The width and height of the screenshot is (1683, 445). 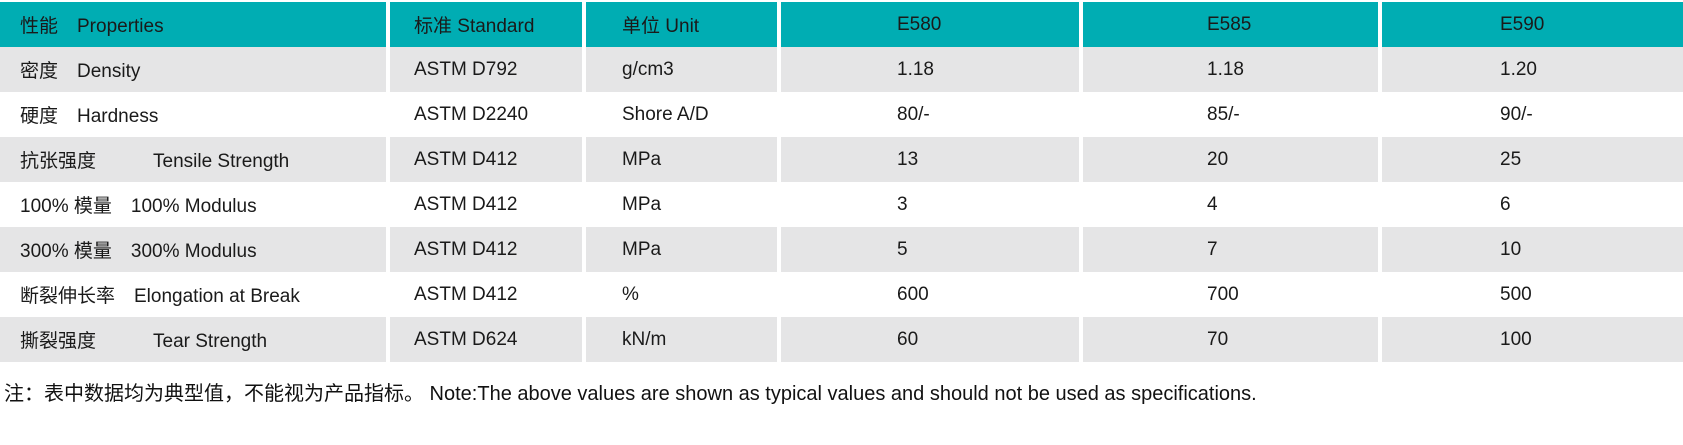 What do you see at coordinates (1232, 159) in the screenshot?
I see `value-cell-e585: 20` at bounding box center [1232, 159].